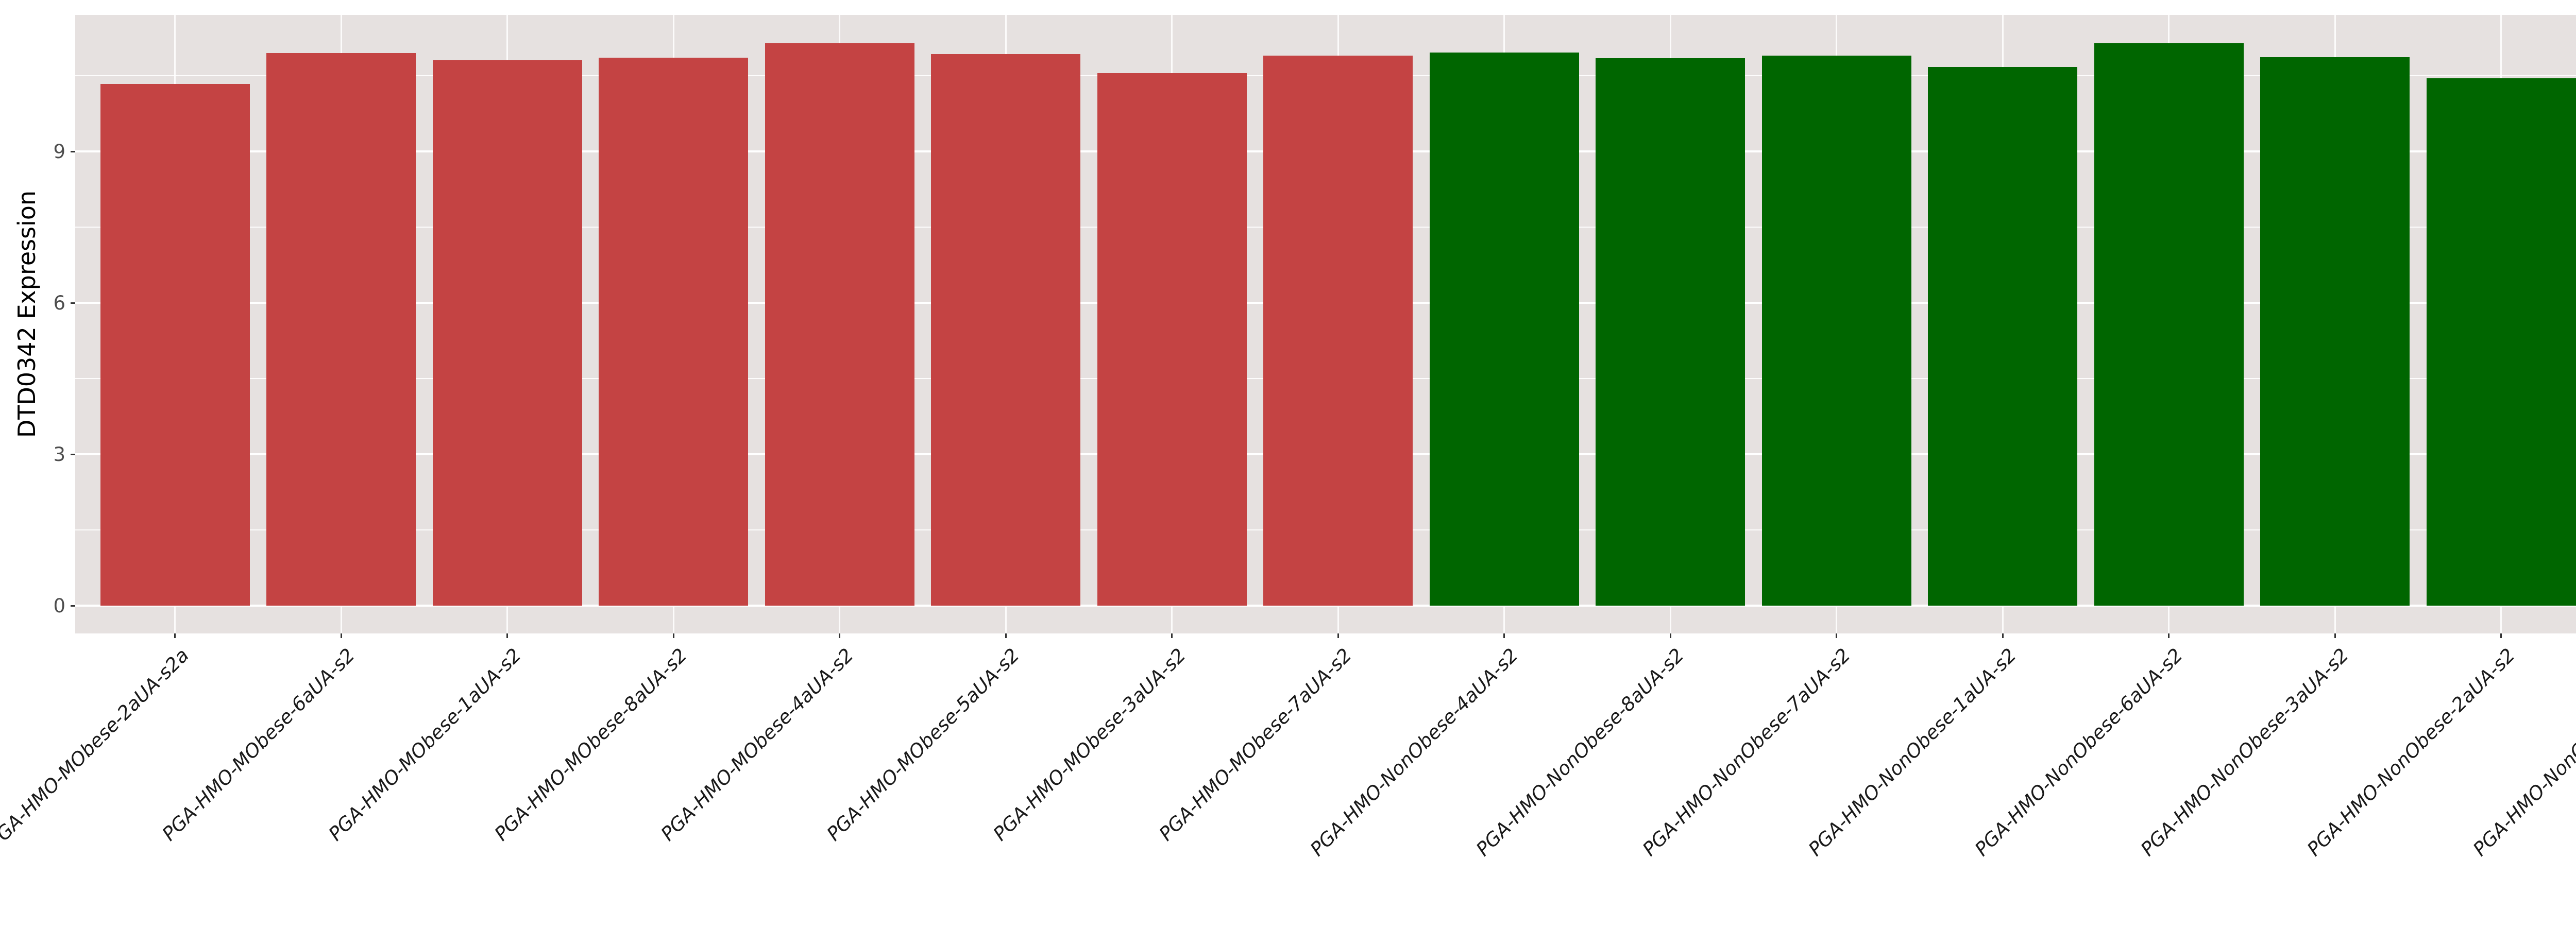 This screenshot has width=2576, height=927. I want to click on y-axis-tick-label: 3, so click(59, 455).